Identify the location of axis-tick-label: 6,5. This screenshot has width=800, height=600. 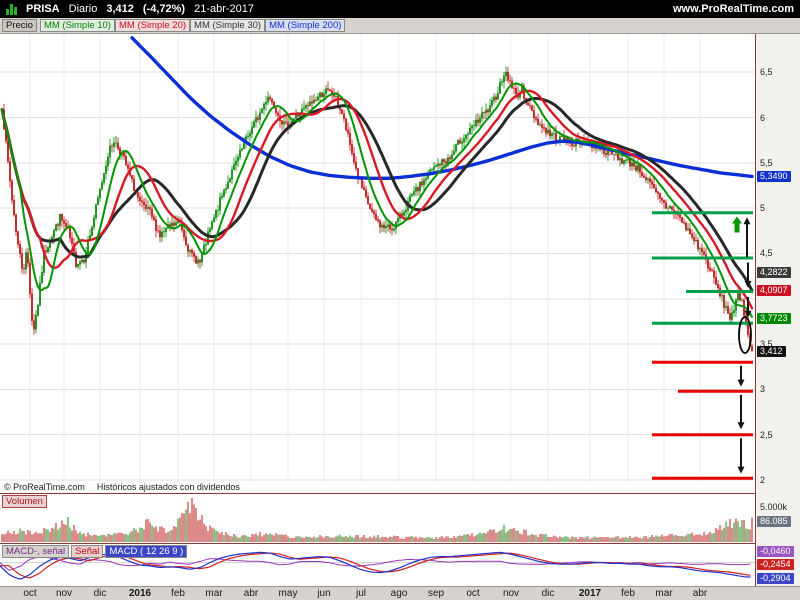
(766, 72).